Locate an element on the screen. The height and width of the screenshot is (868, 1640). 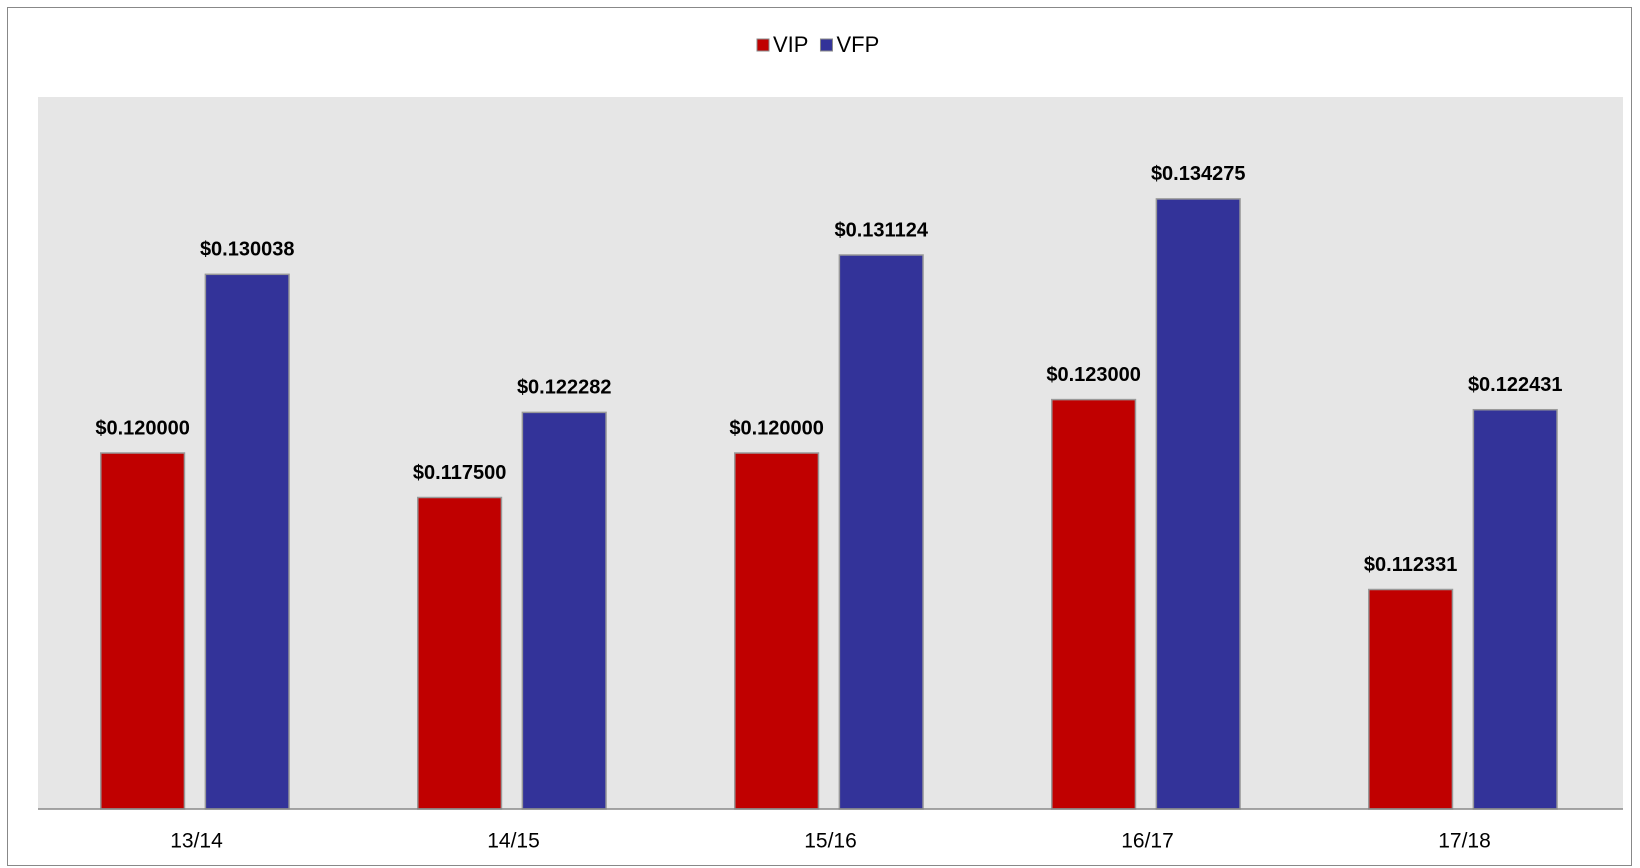
x-tick-label: 15/16 is located at coordinates (830, 841).